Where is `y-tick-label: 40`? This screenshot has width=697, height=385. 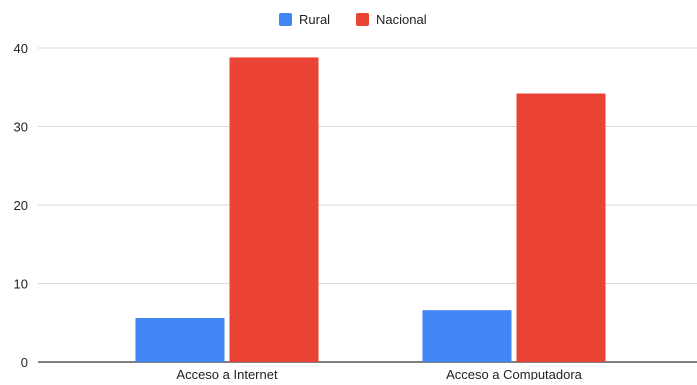 y-tick-label: 40 is located at coordinates (21, 48).